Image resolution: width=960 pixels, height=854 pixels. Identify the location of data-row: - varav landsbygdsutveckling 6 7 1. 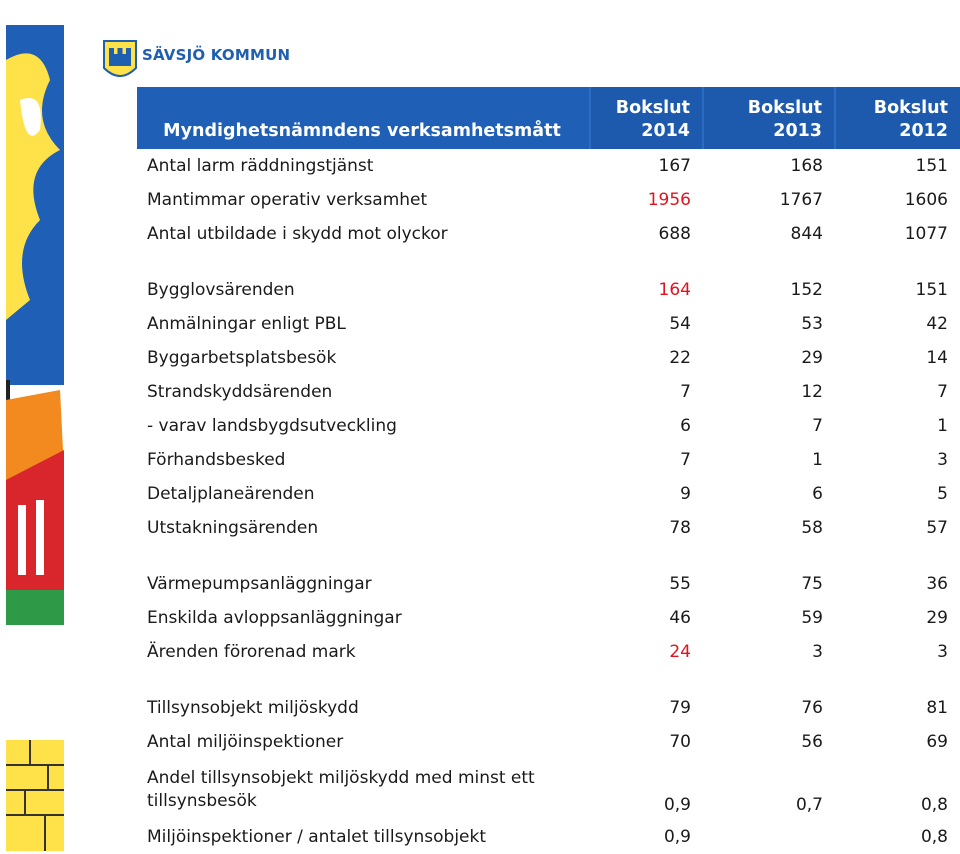
(548, 426).